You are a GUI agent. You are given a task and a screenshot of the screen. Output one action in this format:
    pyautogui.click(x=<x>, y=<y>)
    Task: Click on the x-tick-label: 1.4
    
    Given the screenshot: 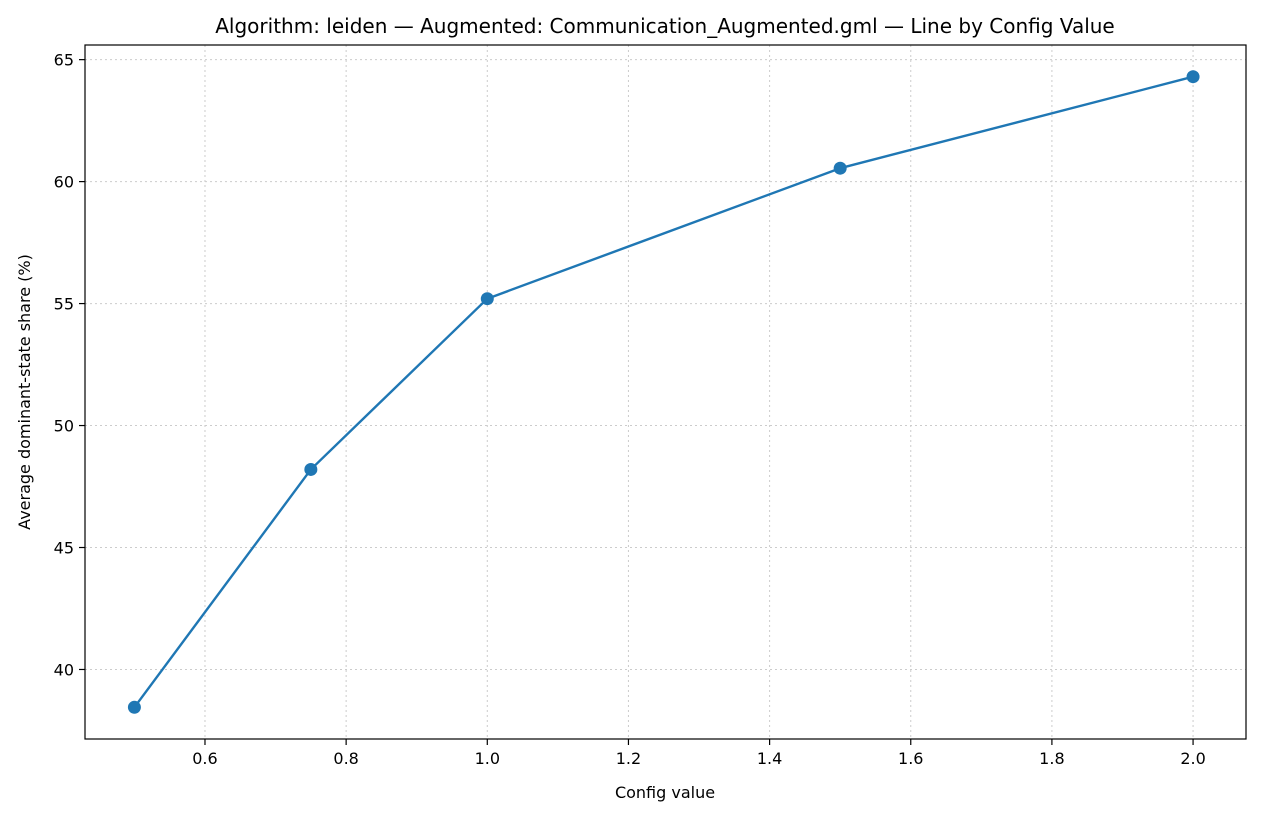 What is the action you would take?
    pyautogui.click(x=769, y=758)
    